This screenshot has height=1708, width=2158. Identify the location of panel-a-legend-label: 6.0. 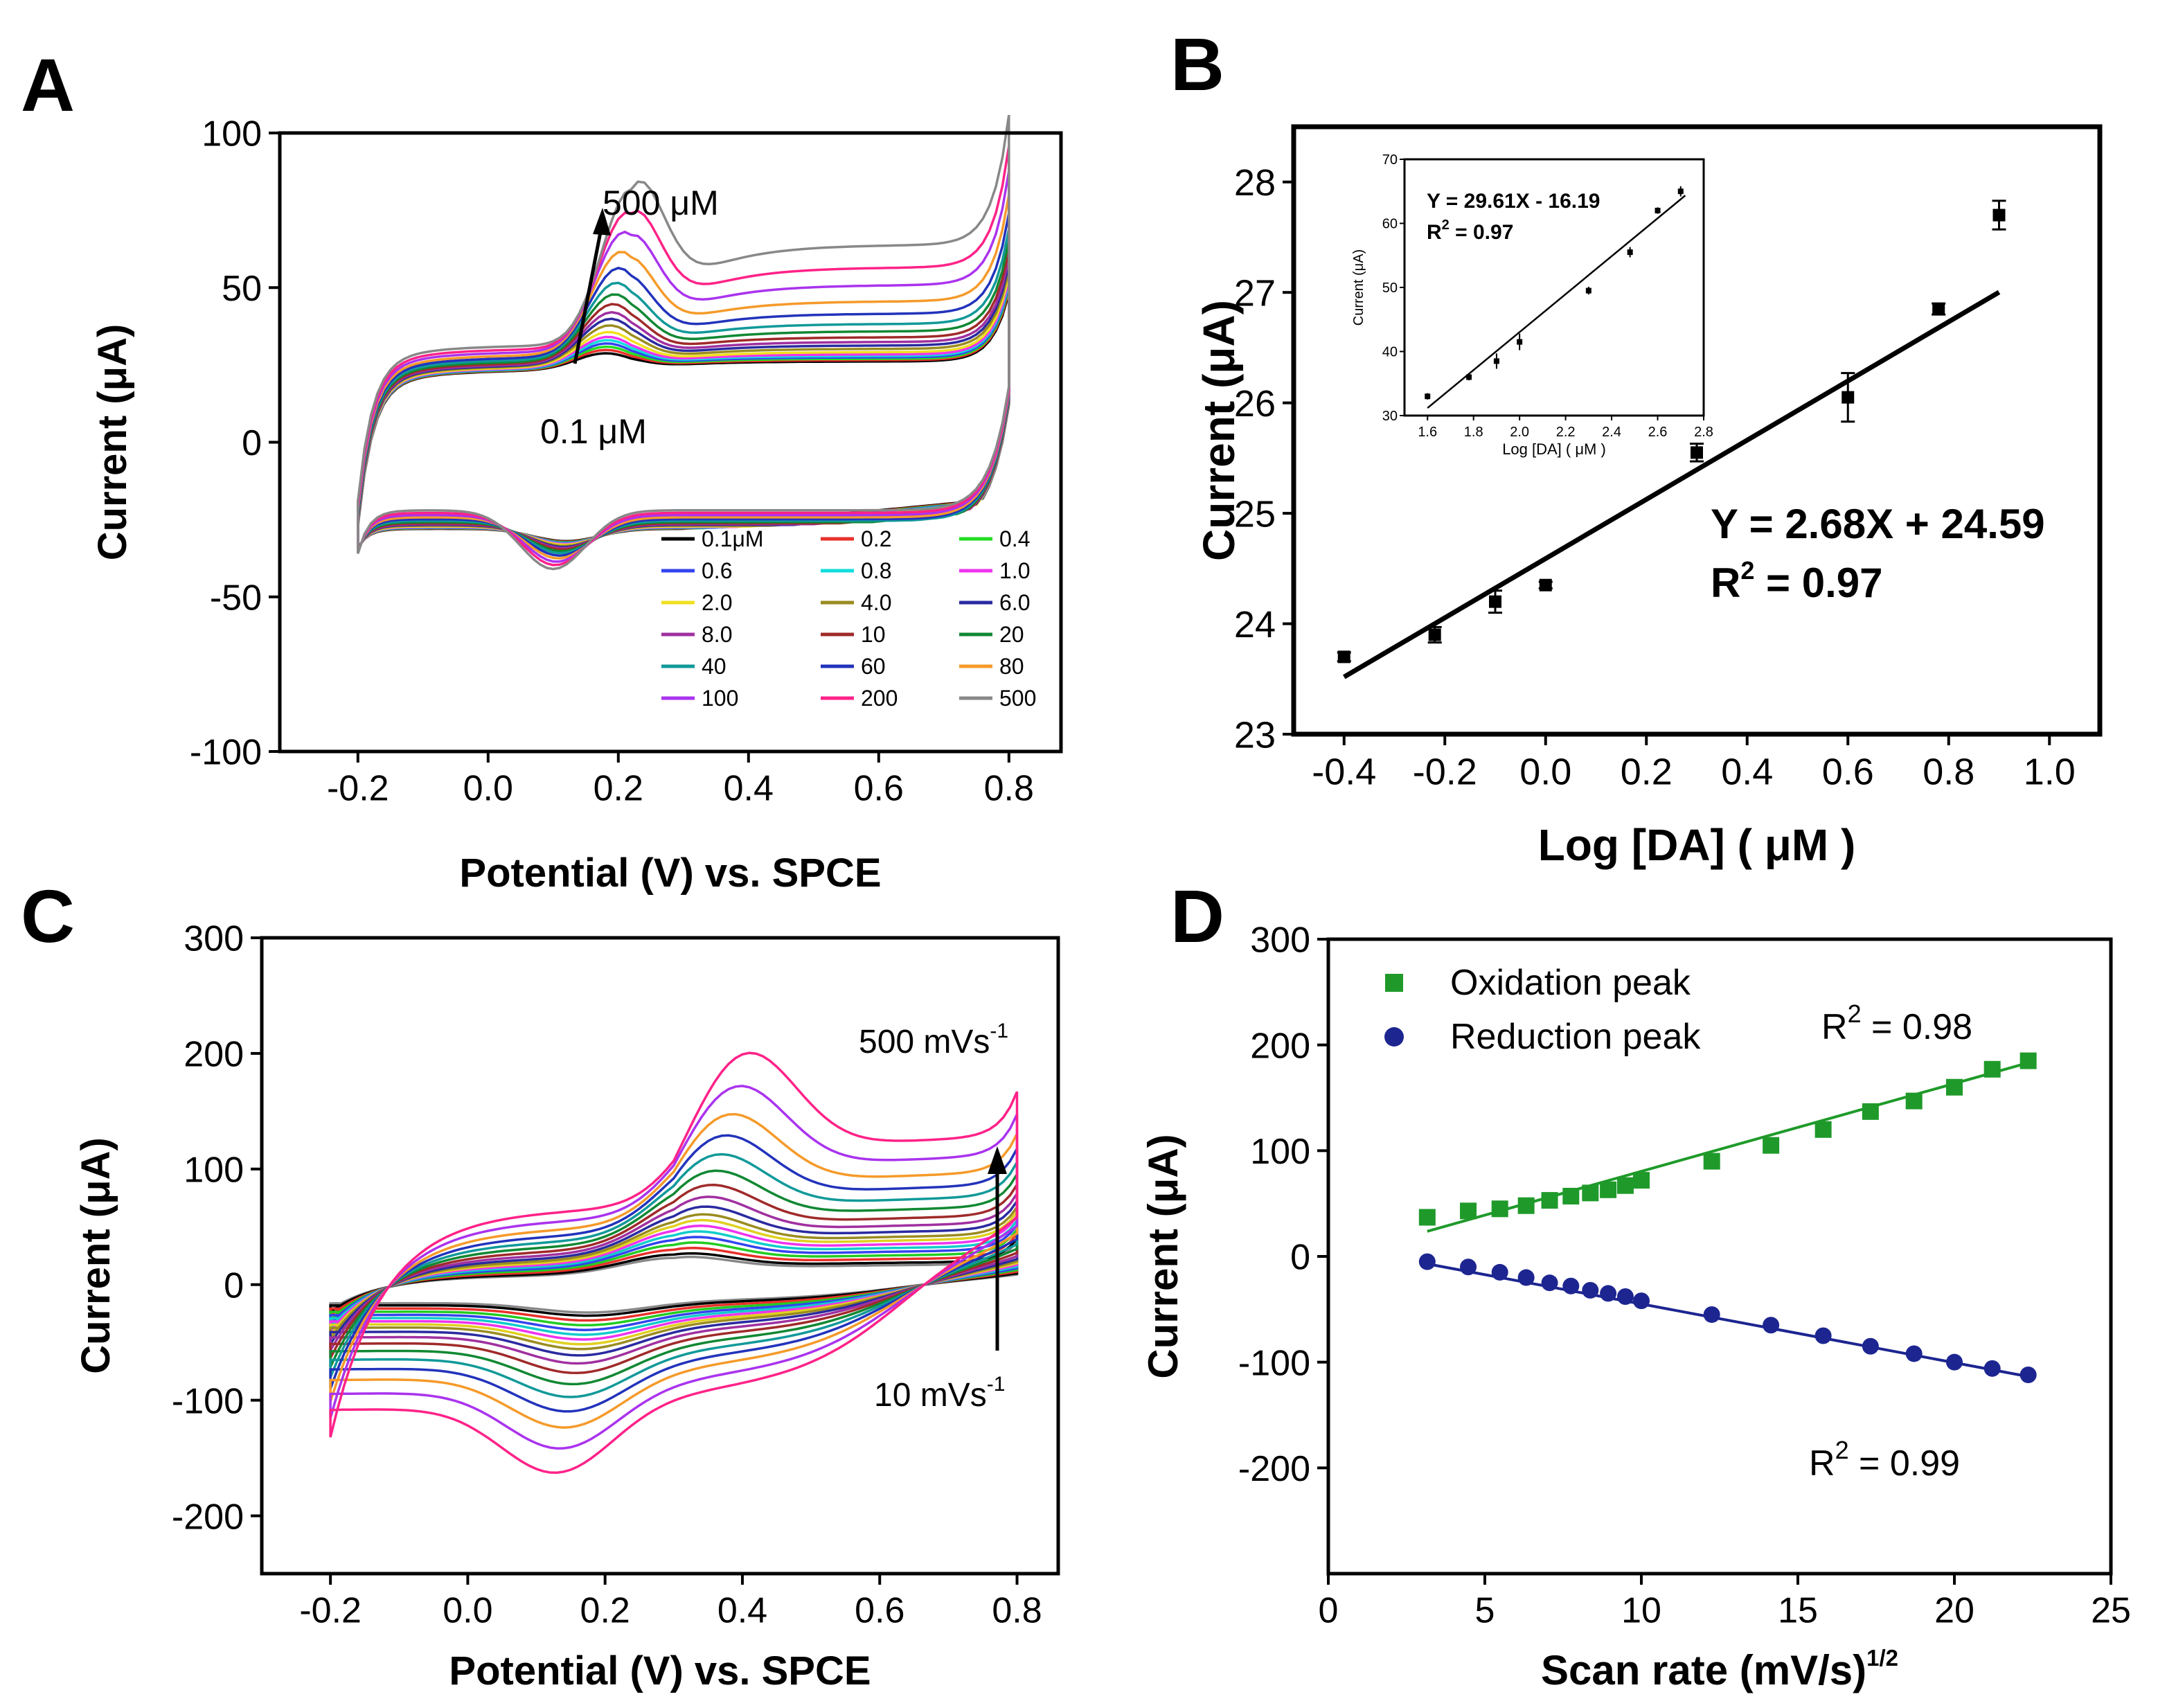
(1015, 602).